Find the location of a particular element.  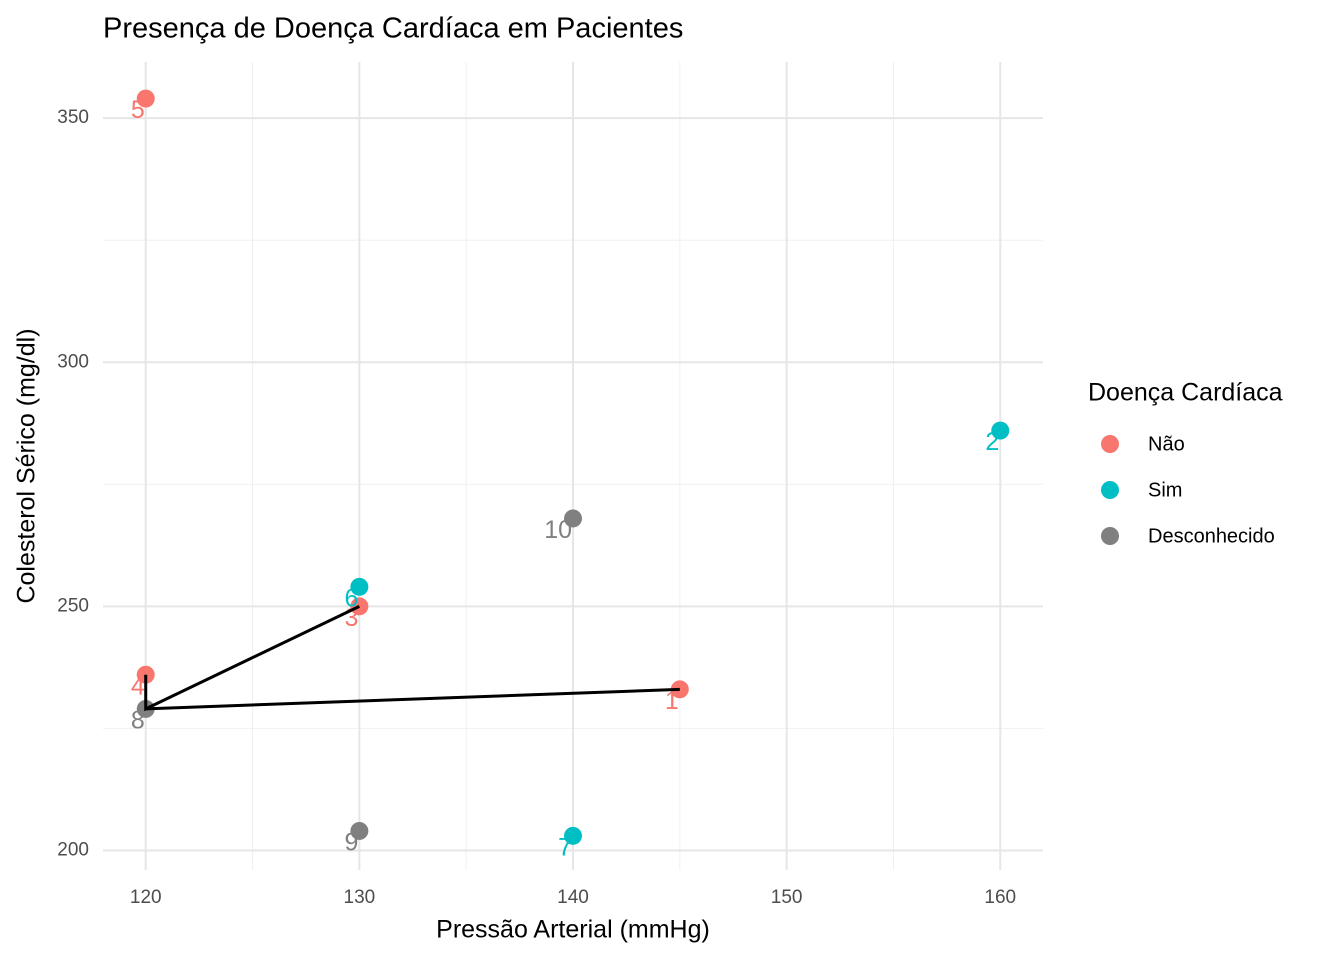

x-tick-label: 160 is located at coordinates (1000, 897).